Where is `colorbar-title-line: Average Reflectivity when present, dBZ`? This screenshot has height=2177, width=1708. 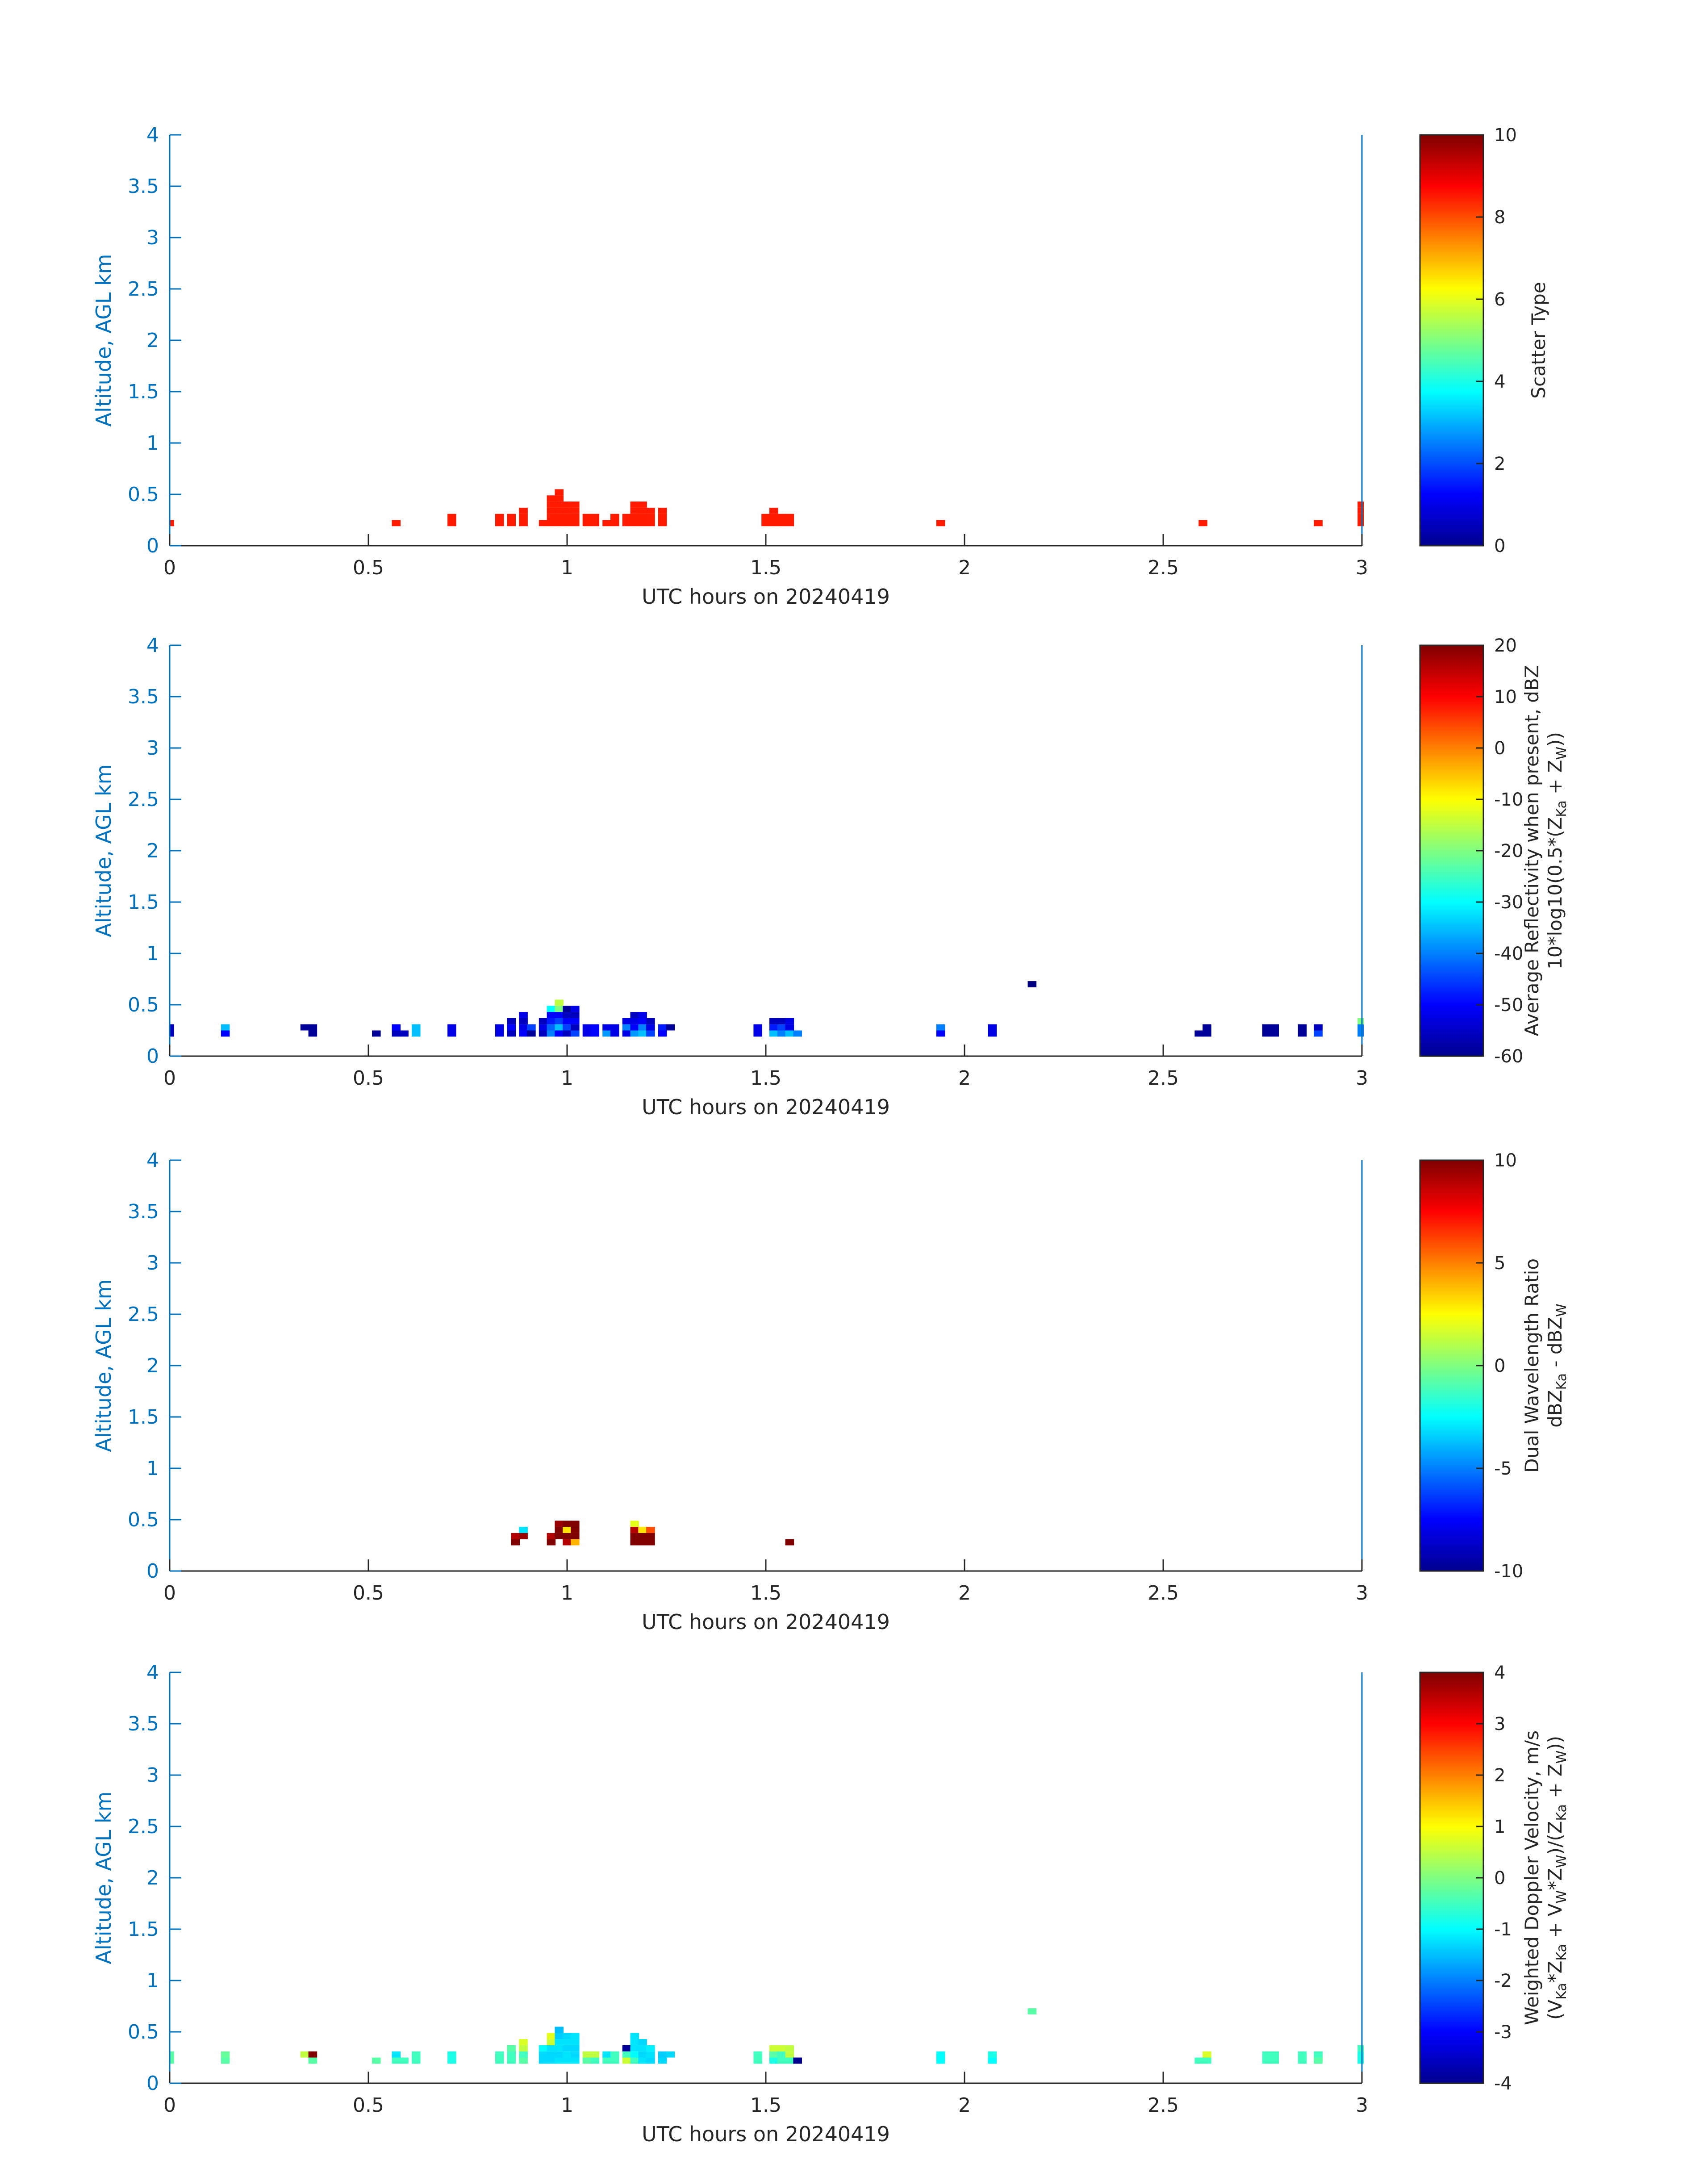 colorbar-title-line: Average Reflectivity when present, dBZ is located at coordinates (1532, 850).